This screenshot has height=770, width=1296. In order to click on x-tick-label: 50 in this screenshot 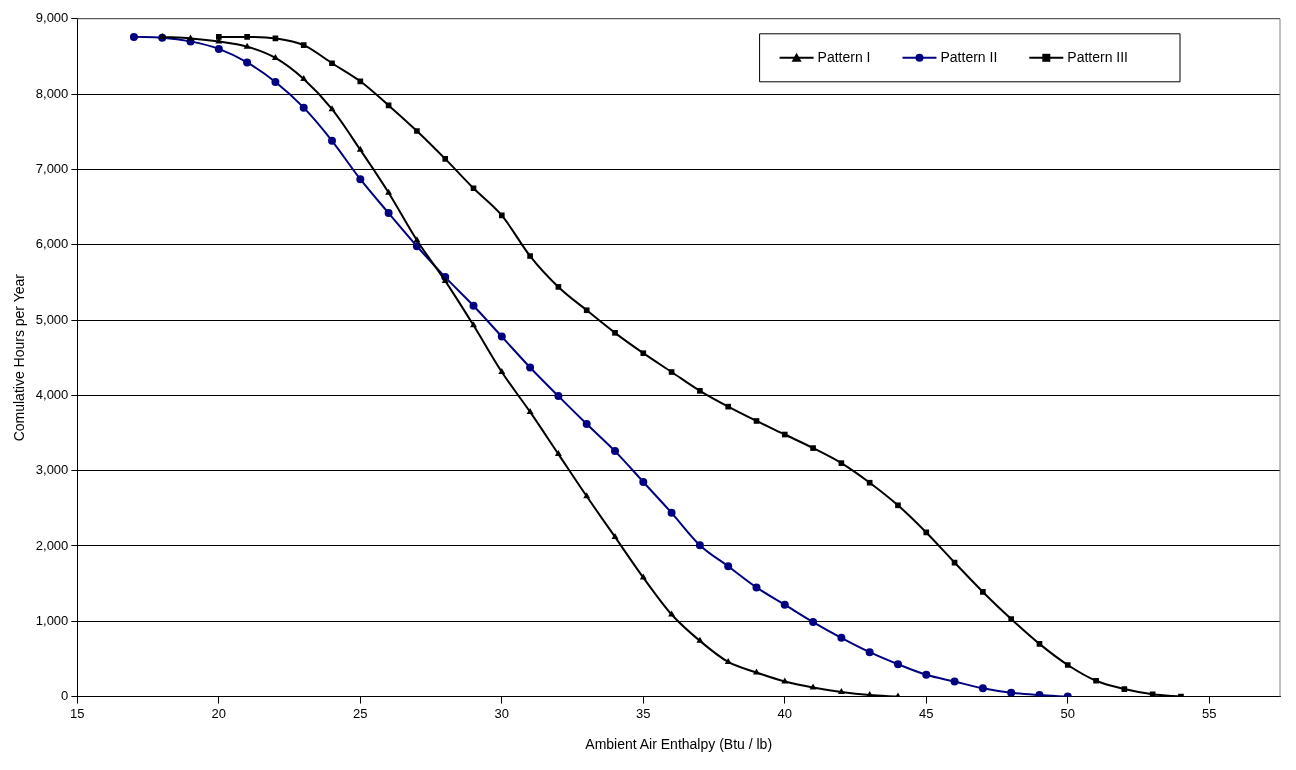, I will do `click(1067, 713)`.